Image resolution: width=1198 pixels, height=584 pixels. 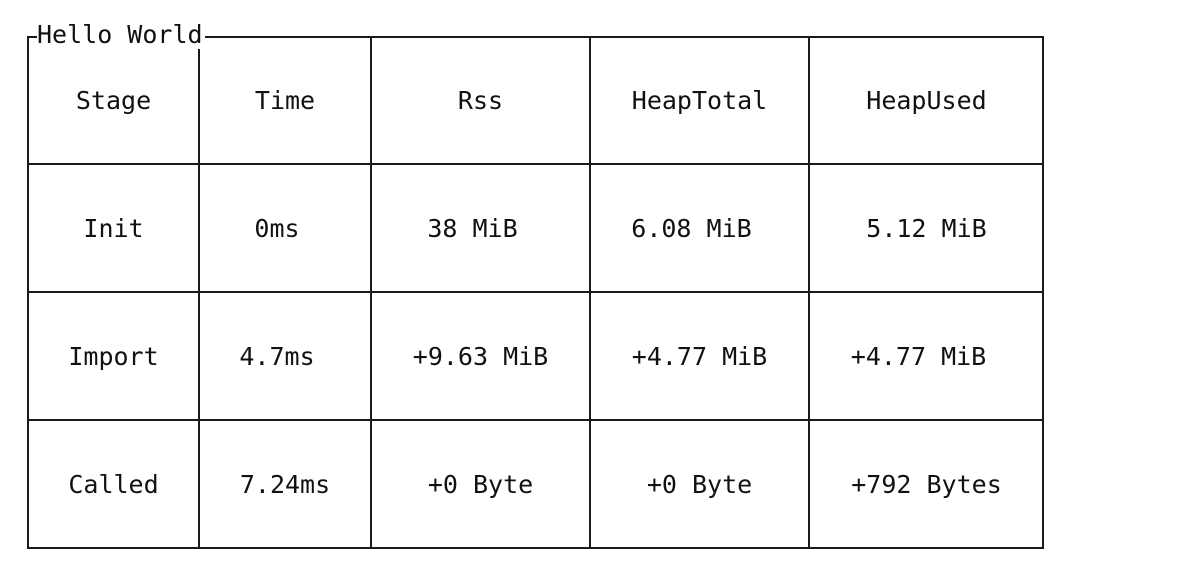 I want to click on cell-time: 0ms, so click(x=277, y=228).